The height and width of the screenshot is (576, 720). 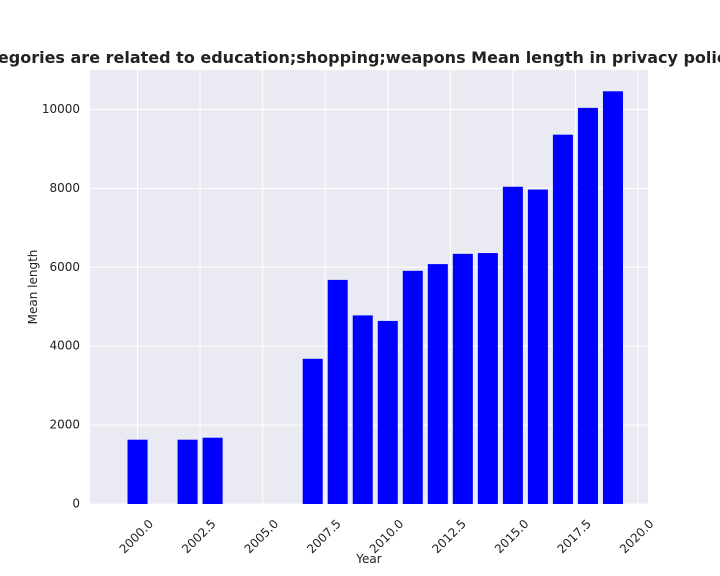 I want to click on y-tick-label: 8000, so click(x=64, y=188).